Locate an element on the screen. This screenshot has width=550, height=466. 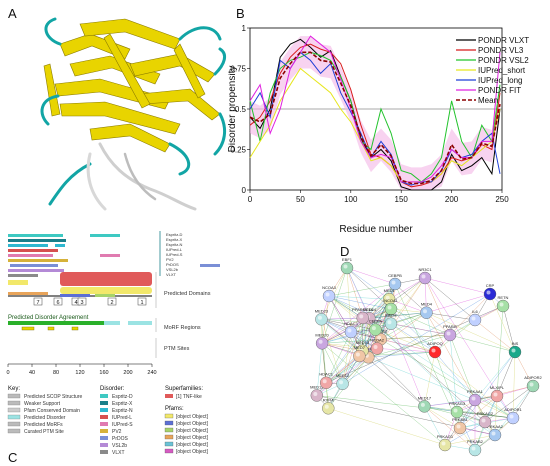
pfam-label: [object Object] is located at coordinates (192, 445).